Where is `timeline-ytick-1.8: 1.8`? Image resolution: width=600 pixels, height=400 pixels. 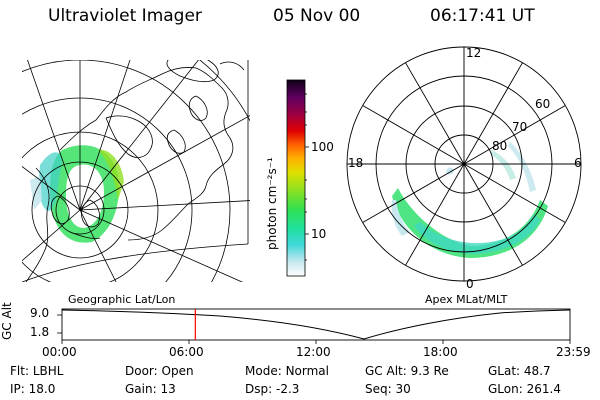 timeline-ytick-1.8: 1.8 is located at coordinates (40, 332).